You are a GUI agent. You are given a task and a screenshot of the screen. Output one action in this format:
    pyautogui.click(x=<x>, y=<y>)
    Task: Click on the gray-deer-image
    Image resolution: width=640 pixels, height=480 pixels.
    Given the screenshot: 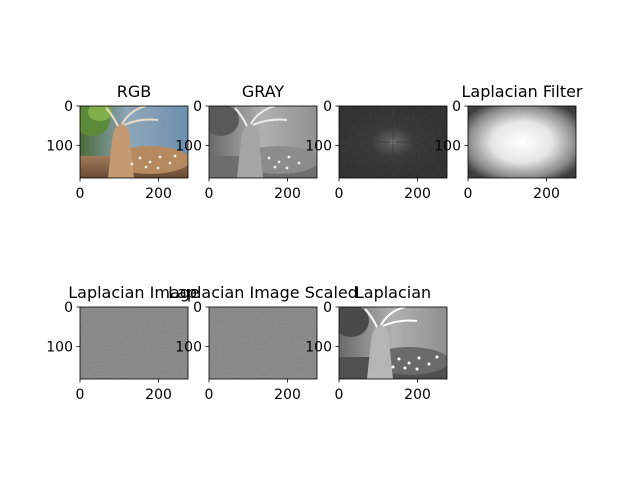 What is the action you would take?
    pyautogui.click(x=263, y=142)
    